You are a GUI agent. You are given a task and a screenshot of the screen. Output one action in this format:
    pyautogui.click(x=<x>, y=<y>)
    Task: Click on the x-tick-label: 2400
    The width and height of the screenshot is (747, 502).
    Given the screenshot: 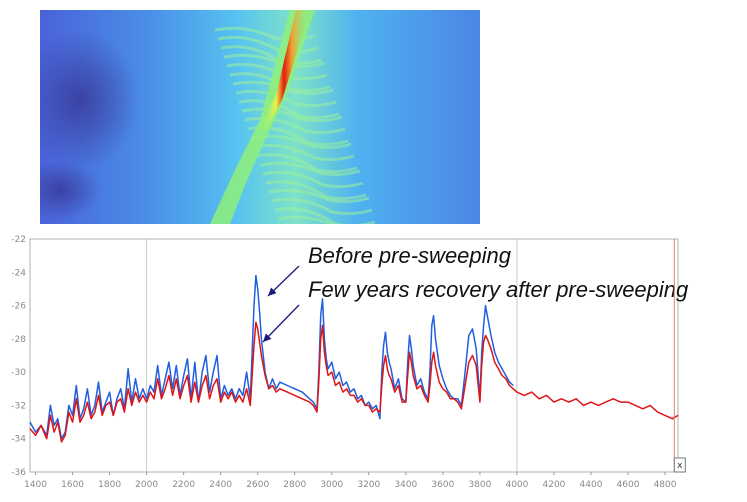 What is the action you would take?
    pyautogui.click(x=220, y=485)
    